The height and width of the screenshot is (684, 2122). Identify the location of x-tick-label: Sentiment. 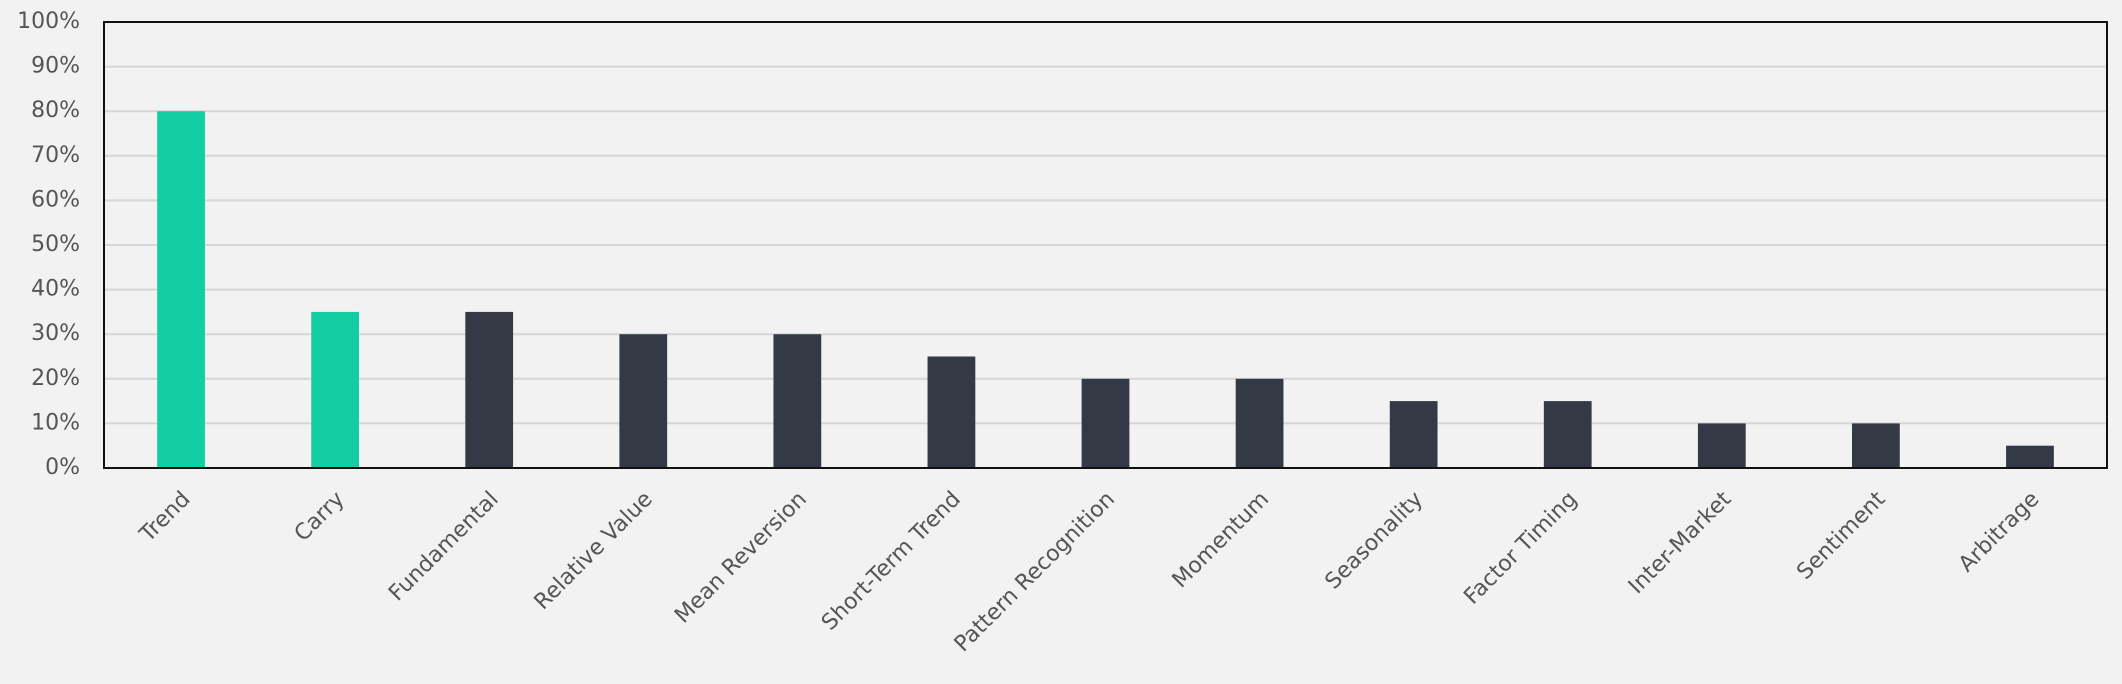
(1841, 536).